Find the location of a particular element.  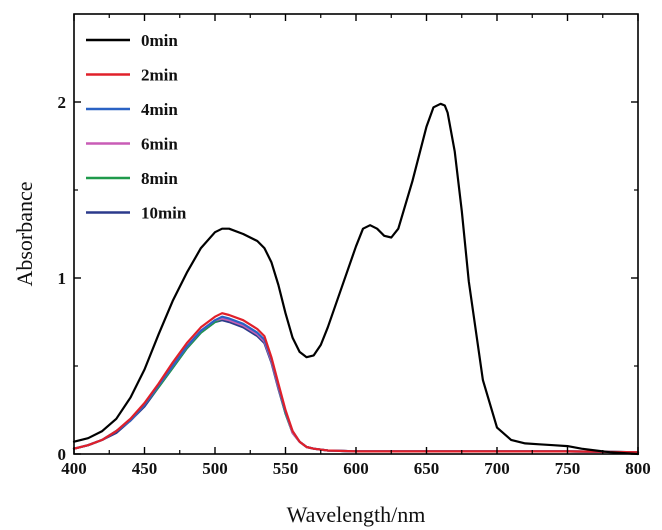

legend-label: 10min is located at coordinates (164, 213).